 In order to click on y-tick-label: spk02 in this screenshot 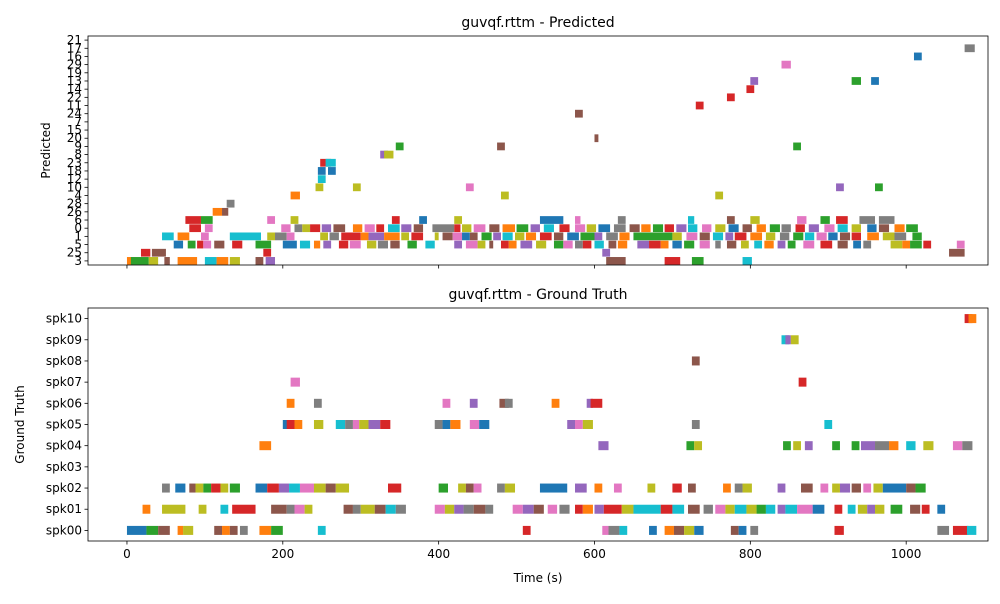, I will do `click(64, 488)`.